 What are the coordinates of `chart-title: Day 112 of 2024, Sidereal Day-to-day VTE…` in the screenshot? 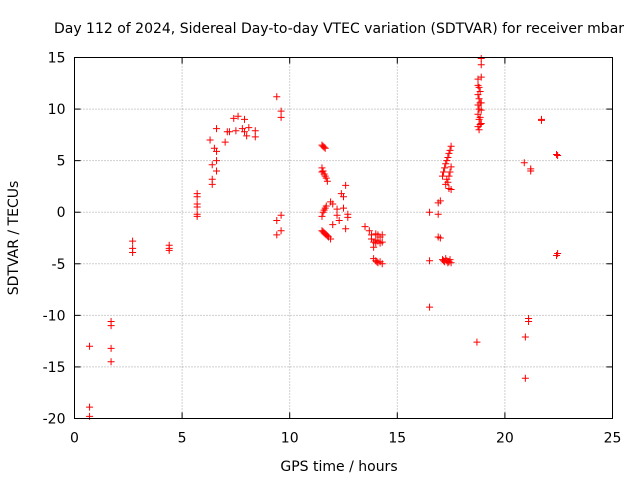 It's located at (339, 29).